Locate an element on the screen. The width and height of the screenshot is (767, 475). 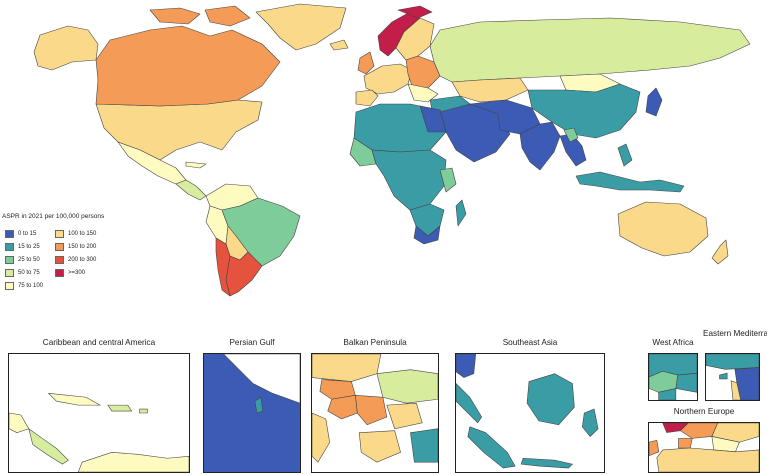
inset-map-northern-europe is located at coordinates (704, 447).